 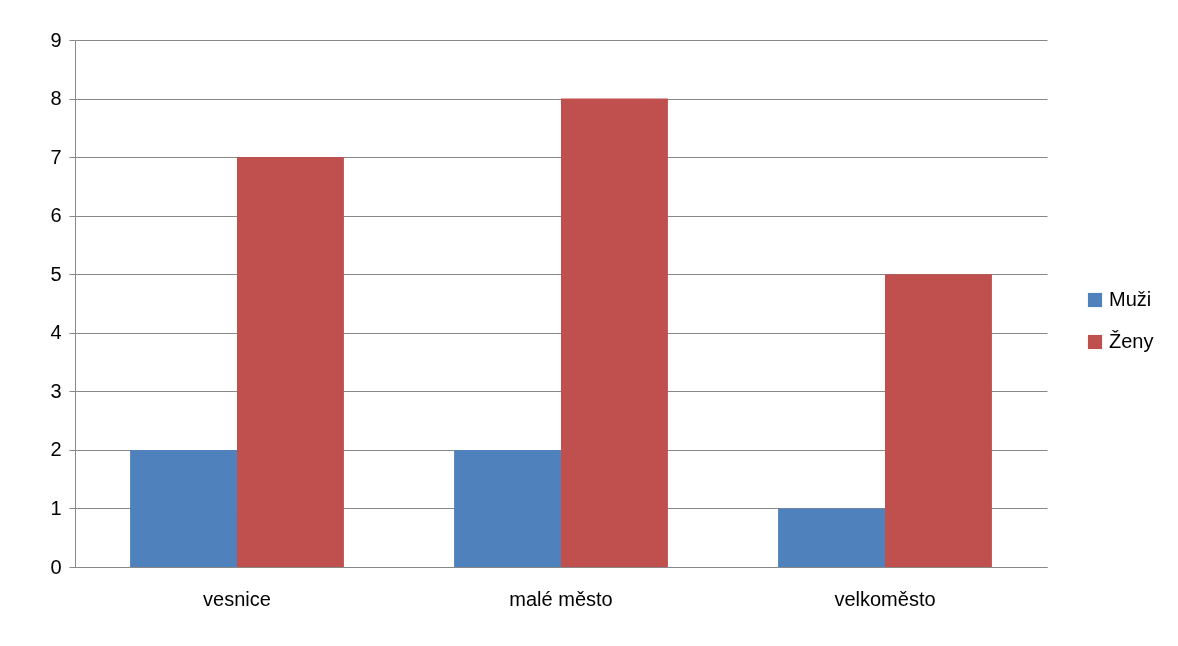 What do you see at coordinates (56, 215) in the screenshot?
I see `y-tick-label: 6` at bounding box center [56, 215].